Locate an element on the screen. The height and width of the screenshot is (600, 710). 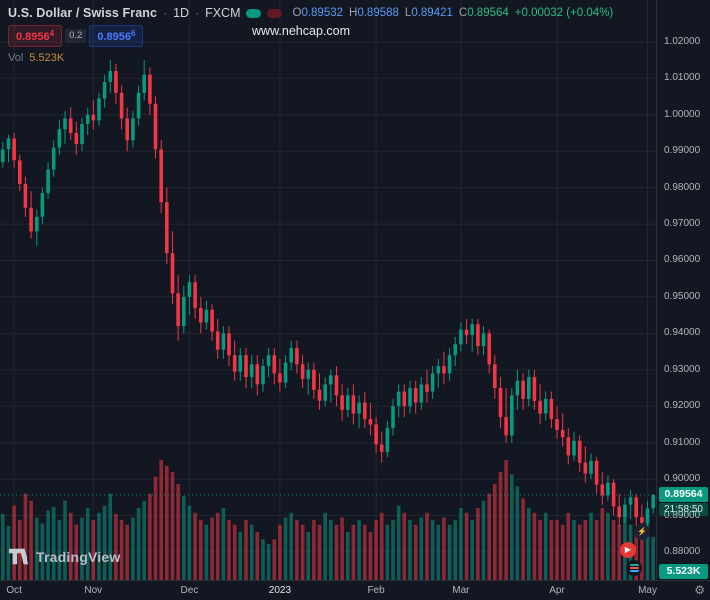
exchange-label: FXCM is located at coordinates (223, 13).